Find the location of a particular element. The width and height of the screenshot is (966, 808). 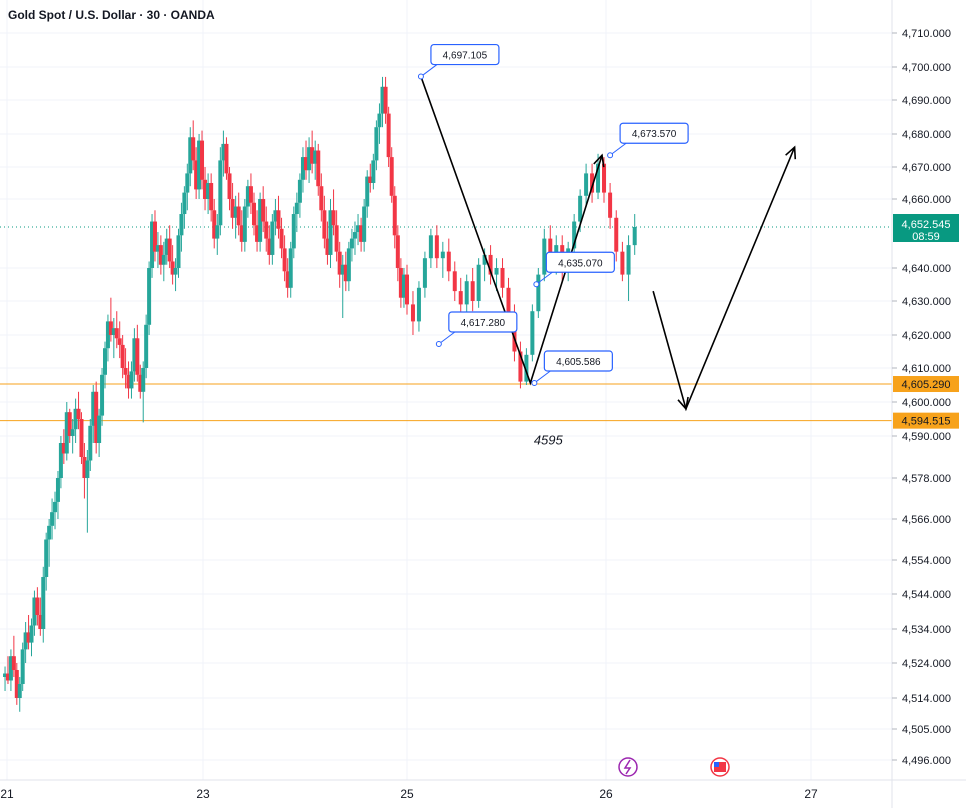

callout-leader is located at coordinates (429, 70).